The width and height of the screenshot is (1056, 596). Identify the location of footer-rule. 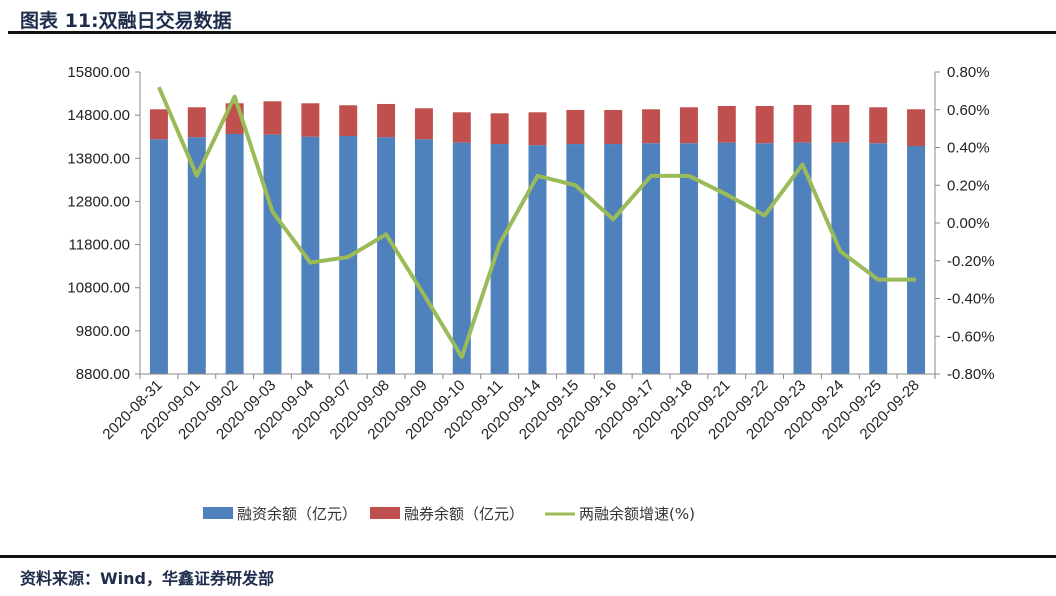
(528, 556).